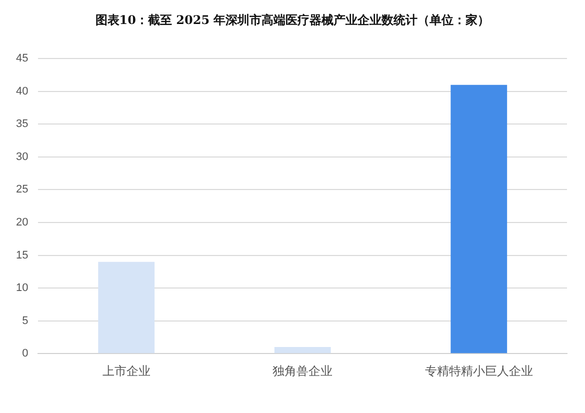  What do you see at coordinates (22, 288) in the screenshot?
I see `y-tick-label: 10` at bounding box center [22, 288].